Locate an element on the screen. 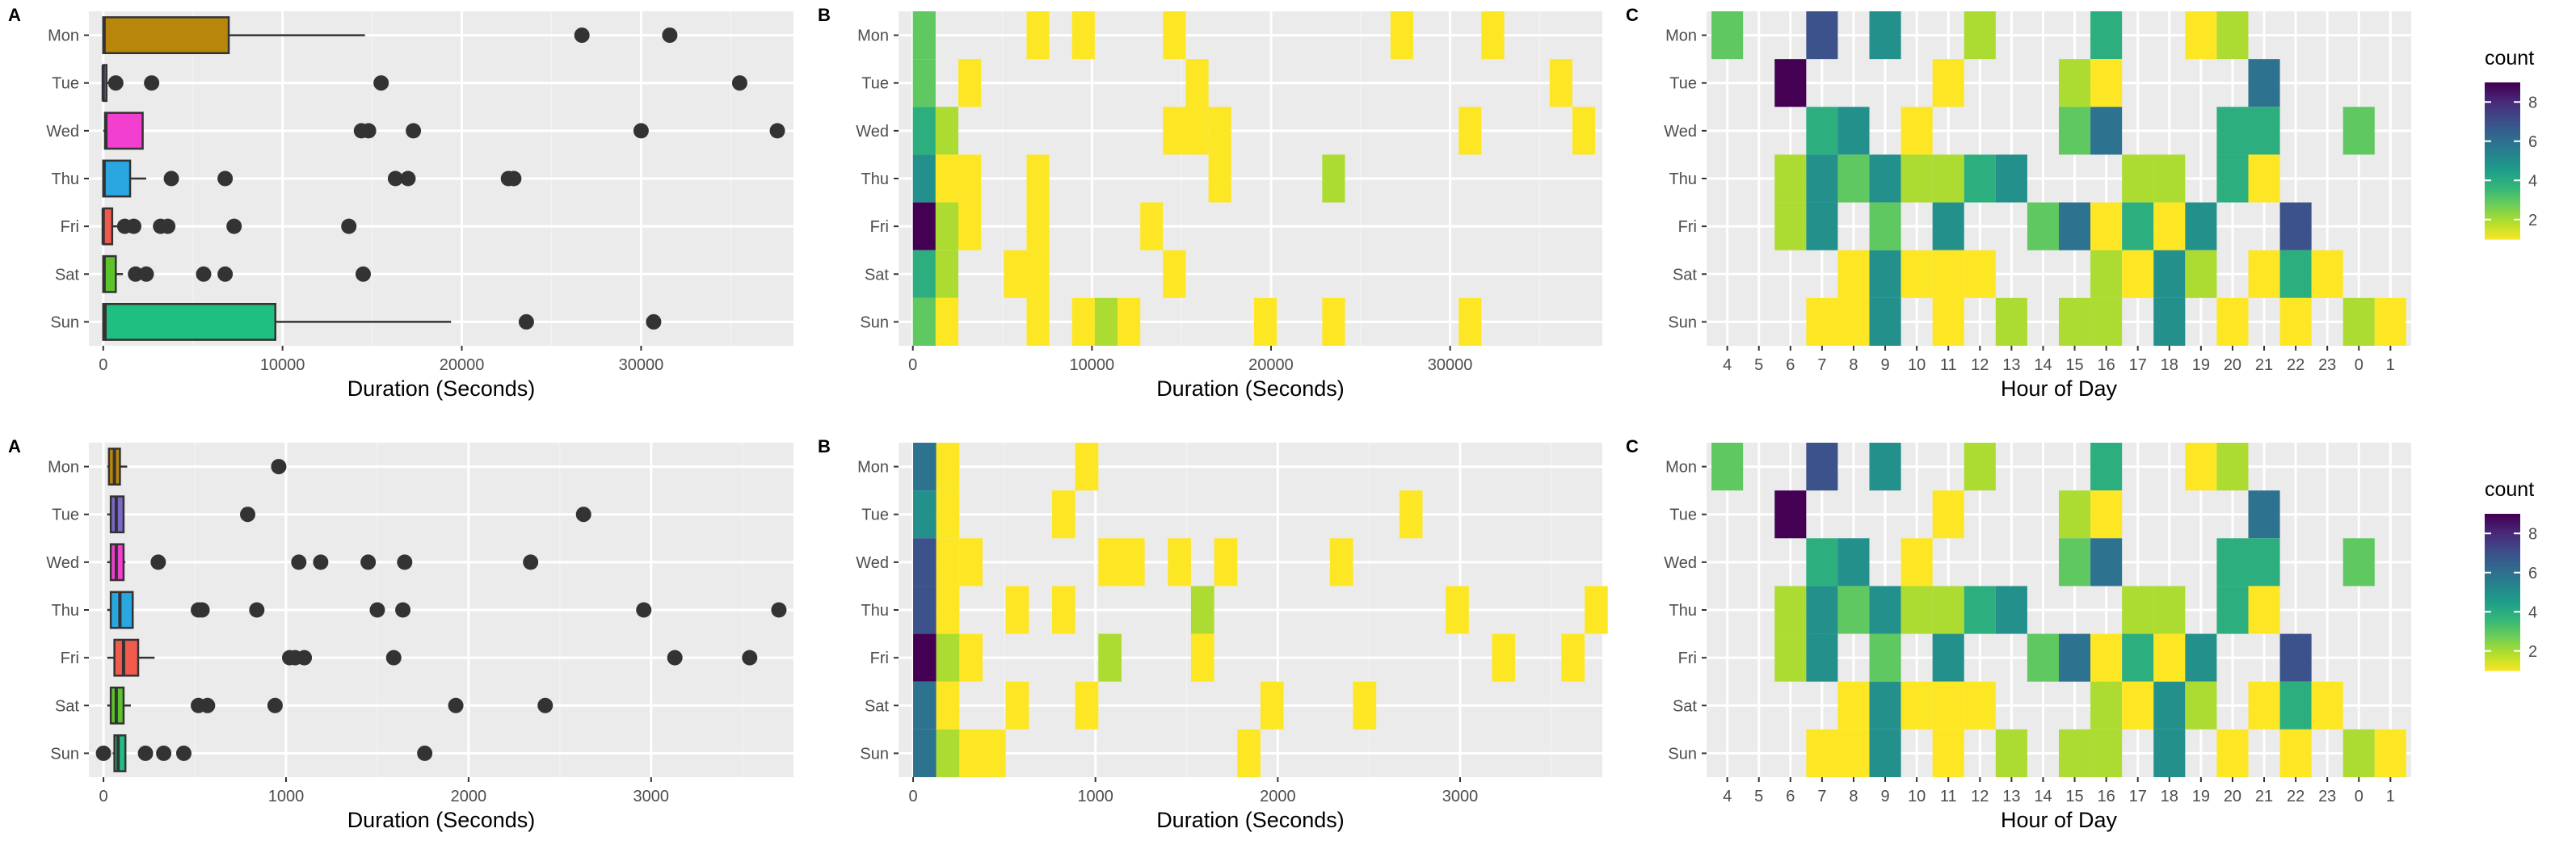  y-tick-label-sat: Sat is located at coordinates (877, 275).